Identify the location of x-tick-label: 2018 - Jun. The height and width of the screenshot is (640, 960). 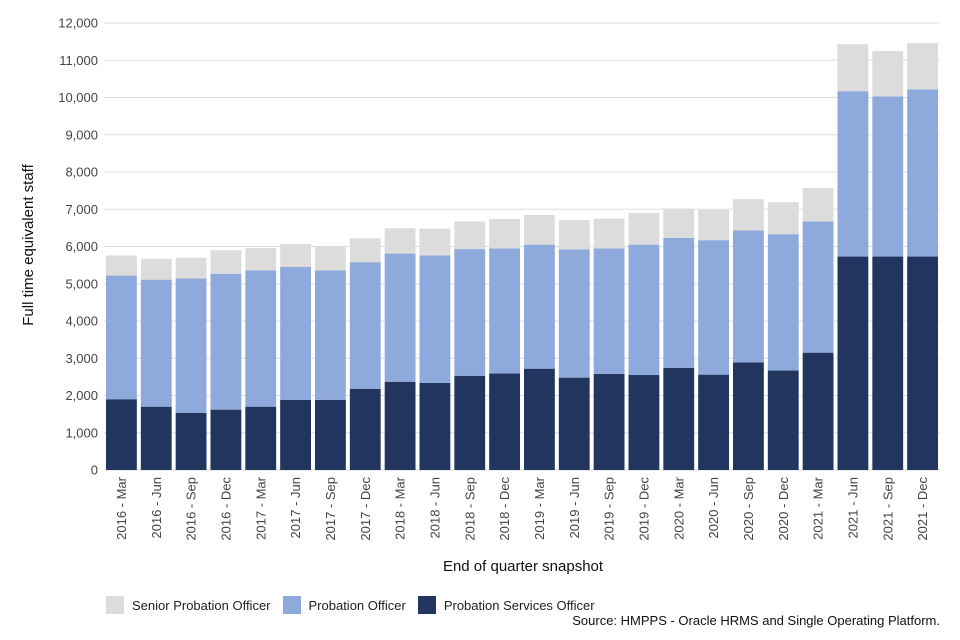
(434, 507).